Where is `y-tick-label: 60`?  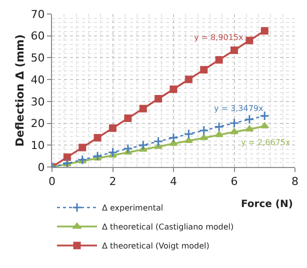
y-tick-label: 60 is located at coordinates (37, 36).